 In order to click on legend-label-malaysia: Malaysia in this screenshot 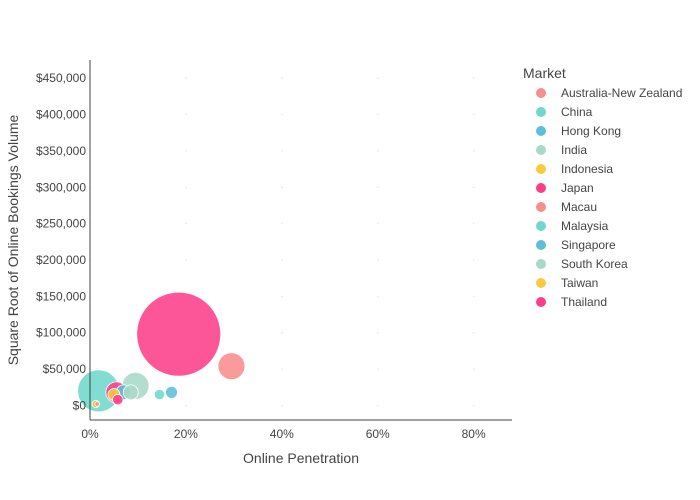, I will do `click(585, 226)`.